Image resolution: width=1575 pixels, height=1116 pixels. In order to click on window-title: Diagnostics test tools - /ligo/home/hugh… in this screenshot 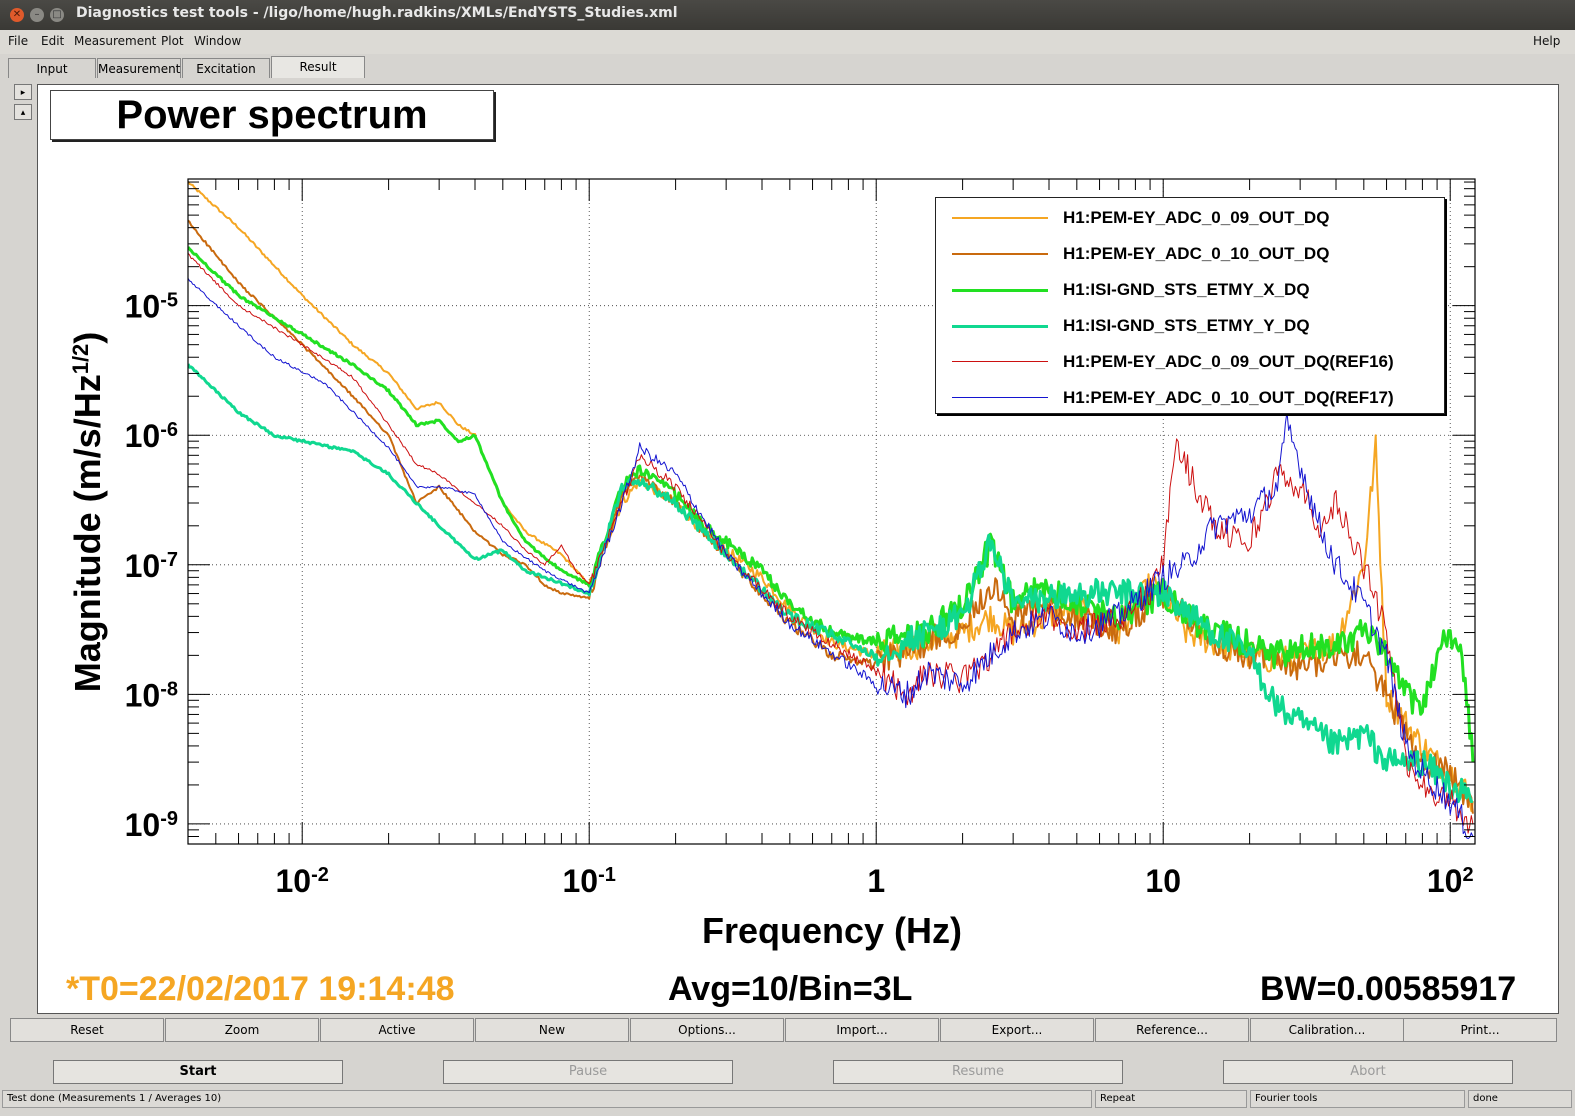, I will do `click(377, 13)`.